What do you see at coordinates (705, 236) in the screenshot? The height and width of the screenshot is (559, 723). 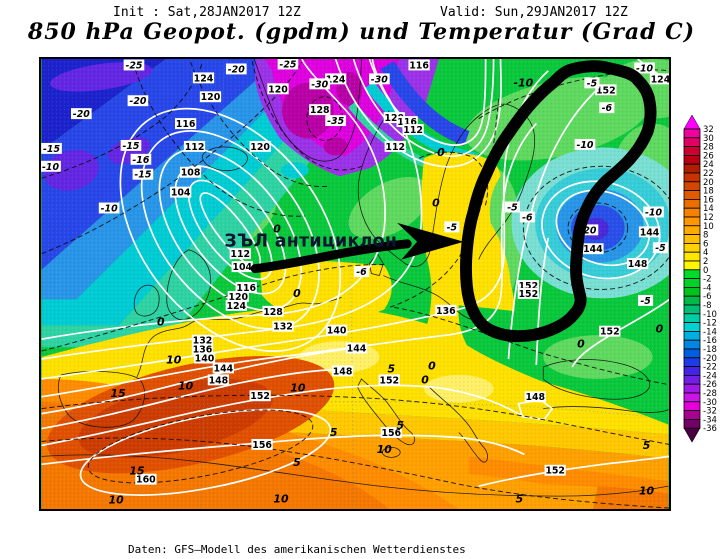 I see `svg-text: 8` at bounding box center [705, 236].